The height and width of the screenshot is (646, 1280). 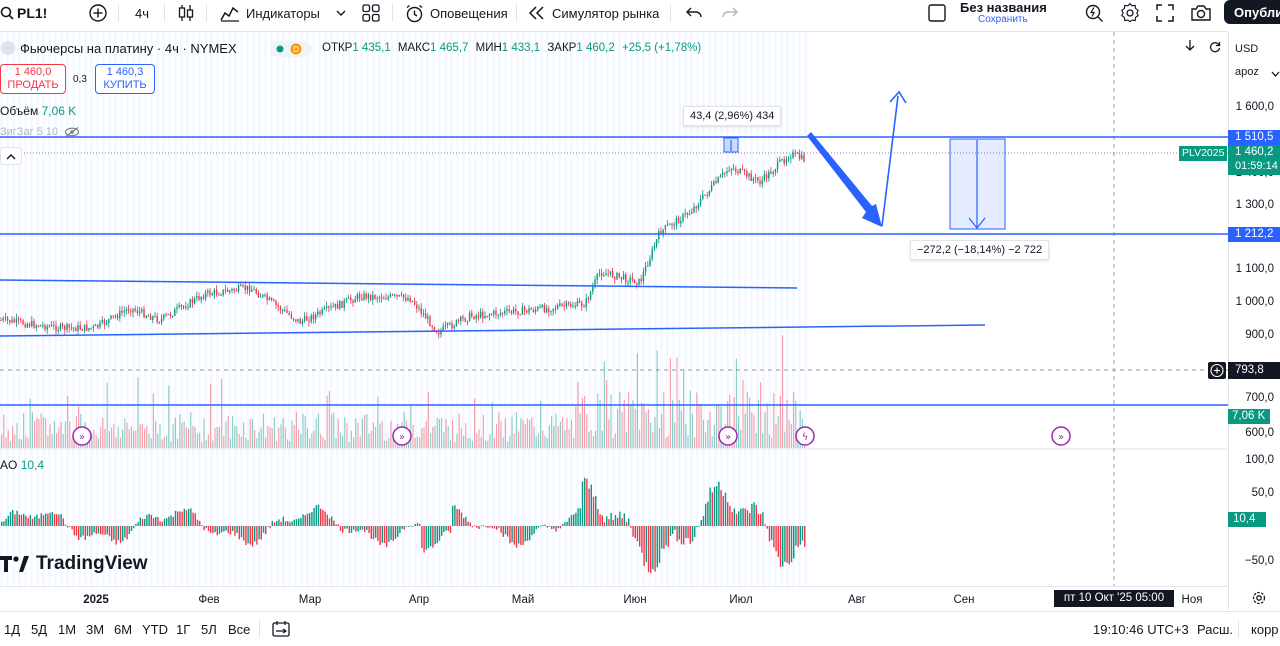 I want to click on compare-button, so click(x=98, y=13).